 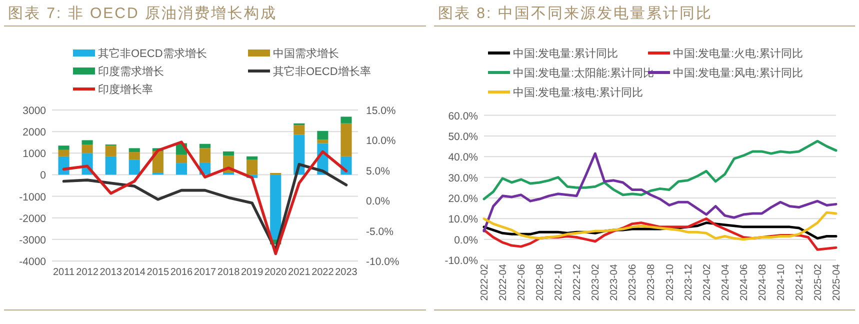 What do you see at coordinates (463, 220) in the screenshot?
I see `y-tick-label: 10.0%` at bounding box center [463, 220].